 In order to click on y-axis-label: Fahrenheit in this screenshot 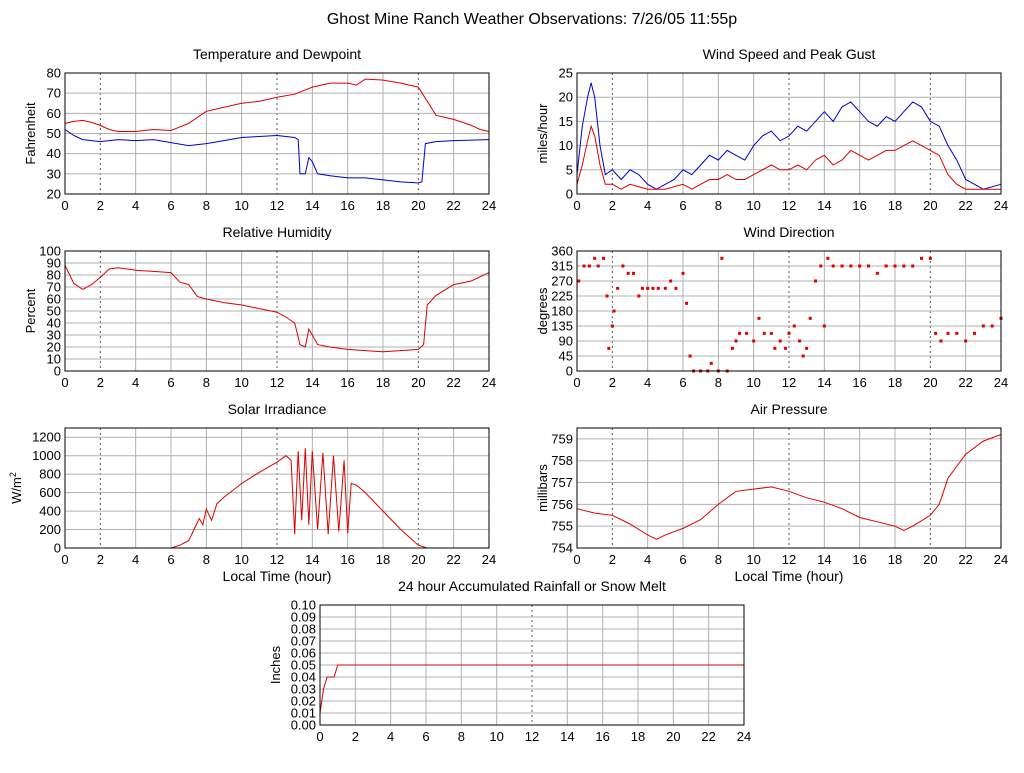, I will do `click(30, 133)`.